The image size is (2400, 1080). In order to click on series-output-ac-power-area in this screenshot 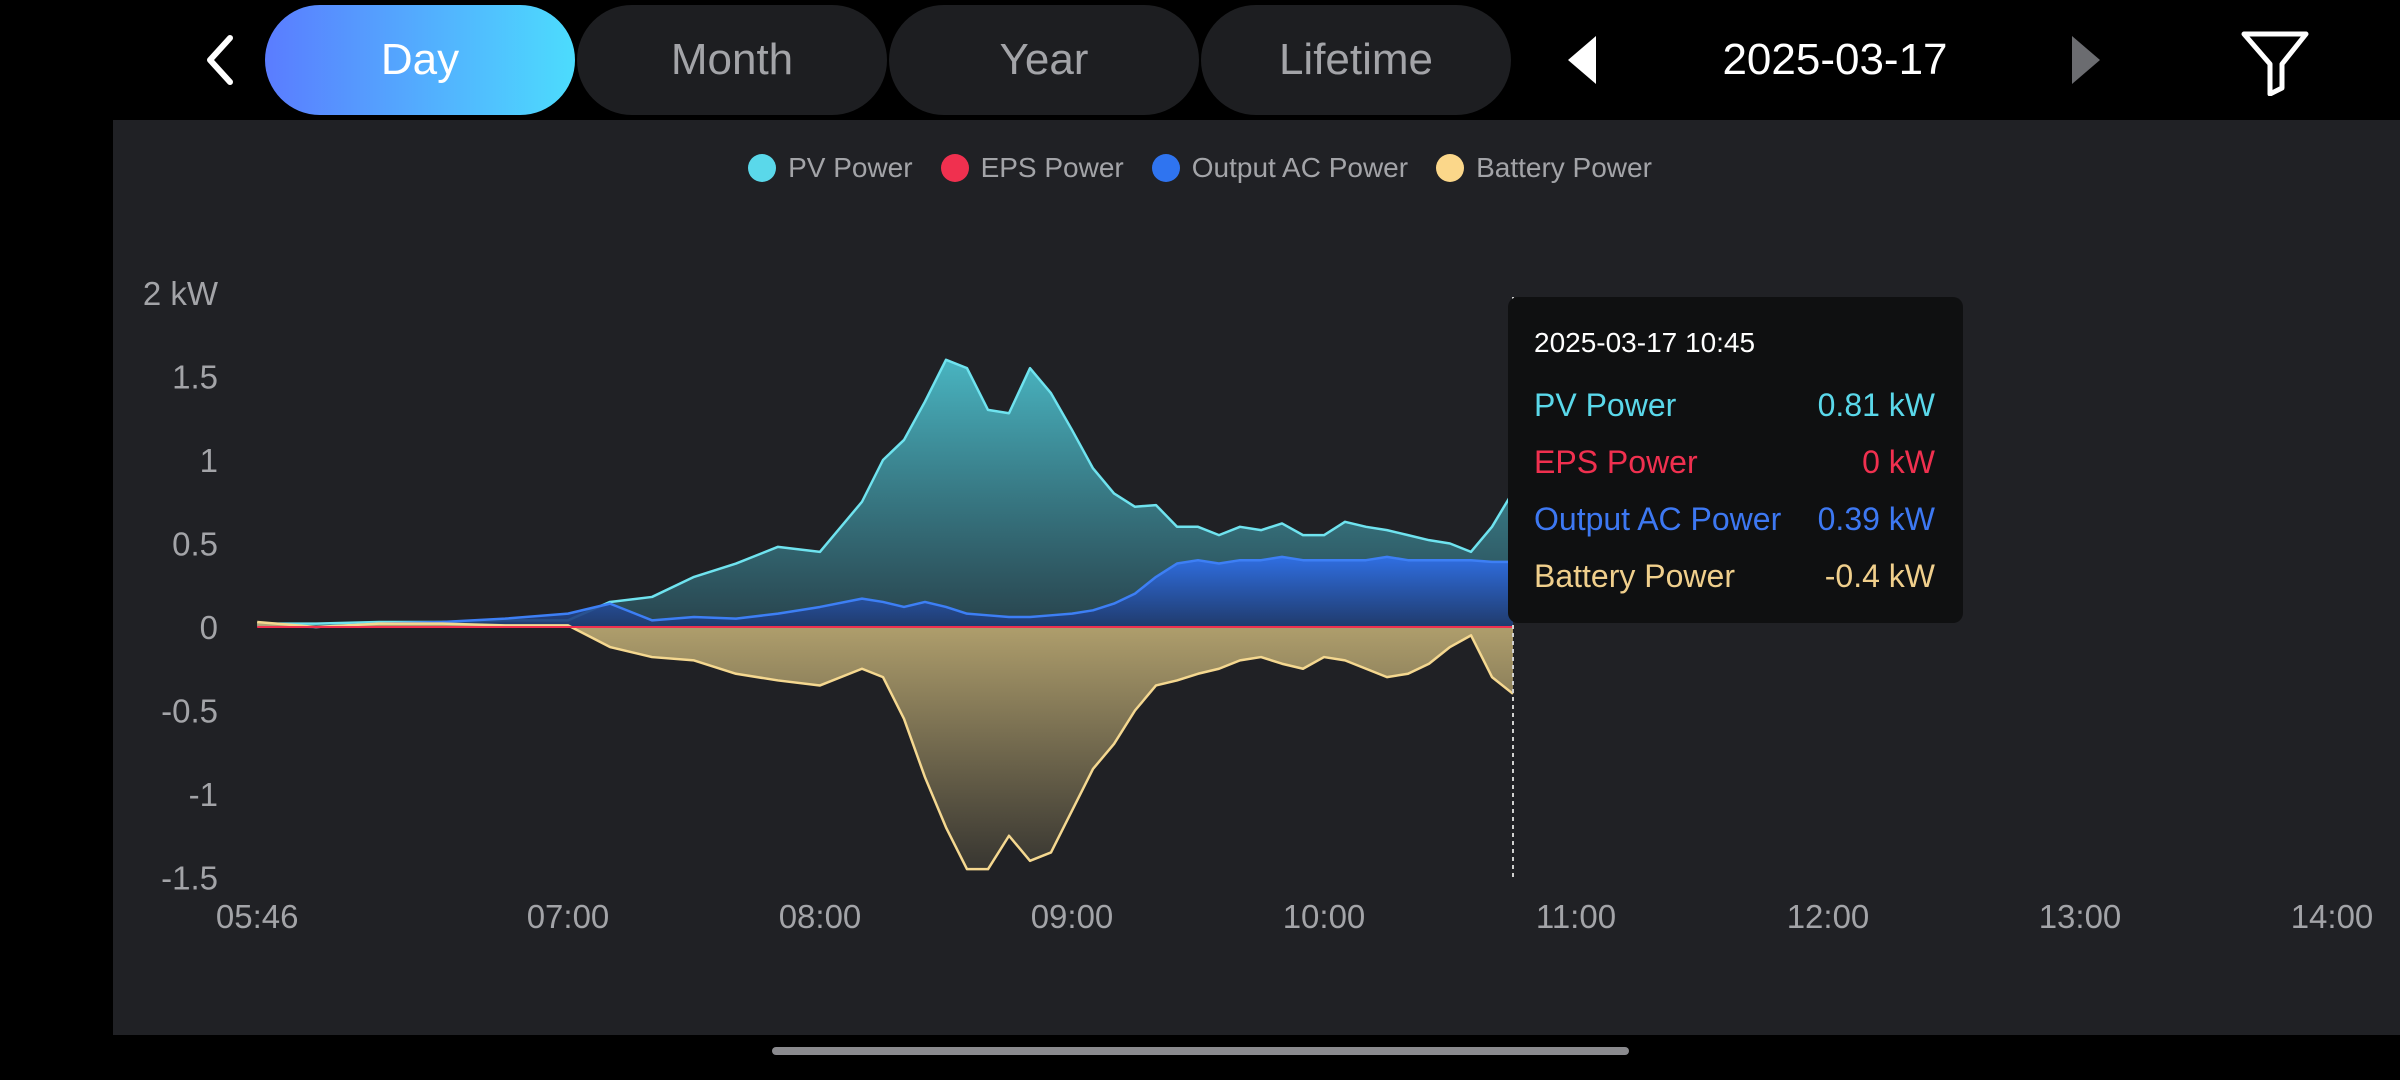, I will do `click(885, 591)`.